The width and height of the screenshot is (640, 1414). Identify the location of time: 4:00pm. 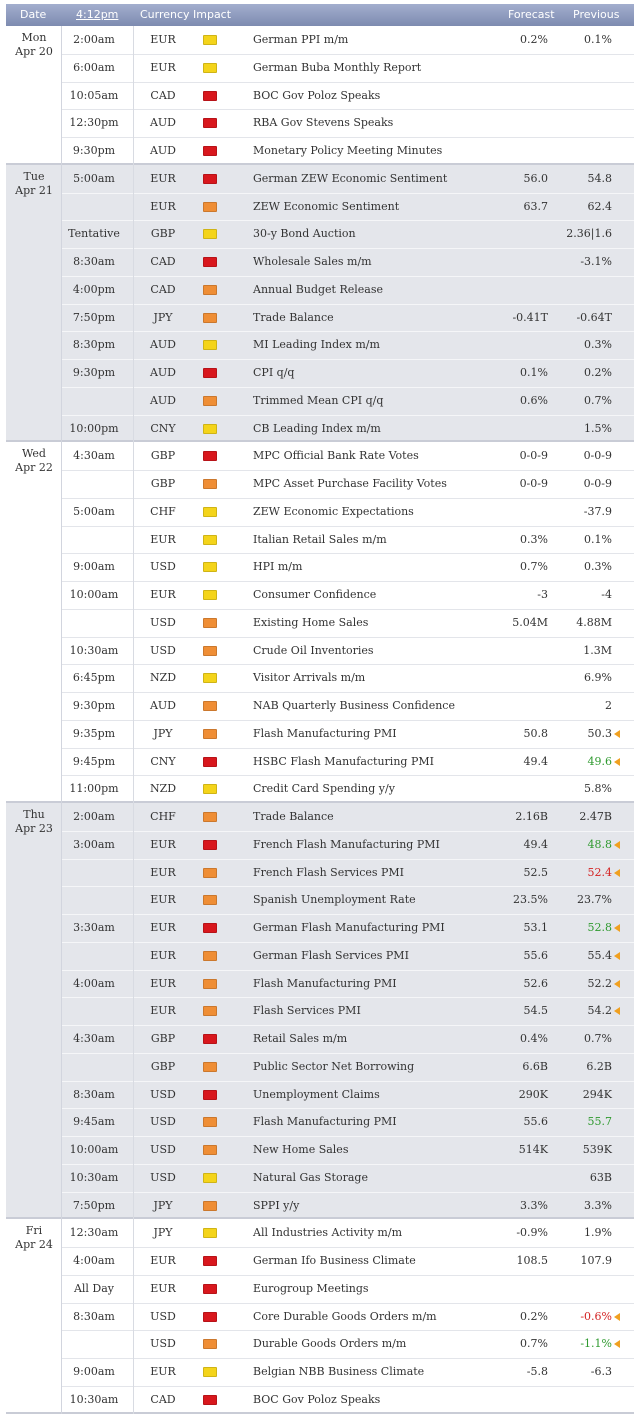
(94, 289).